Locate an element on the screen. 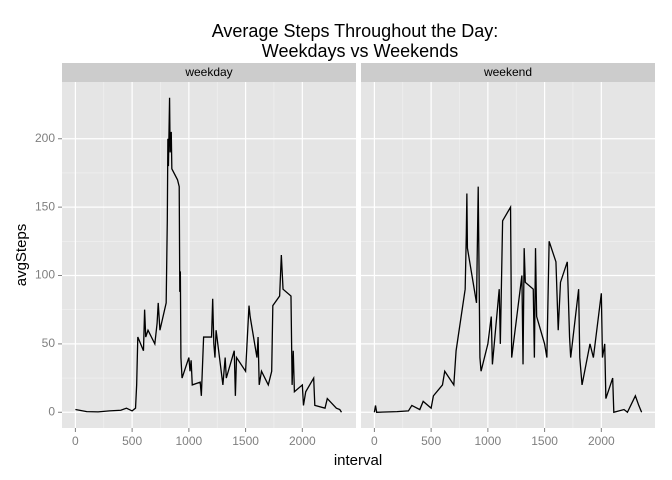 This screenshot has height=480, width=672. y-axis-label: avgSteps is located at coordinates (21, 255).